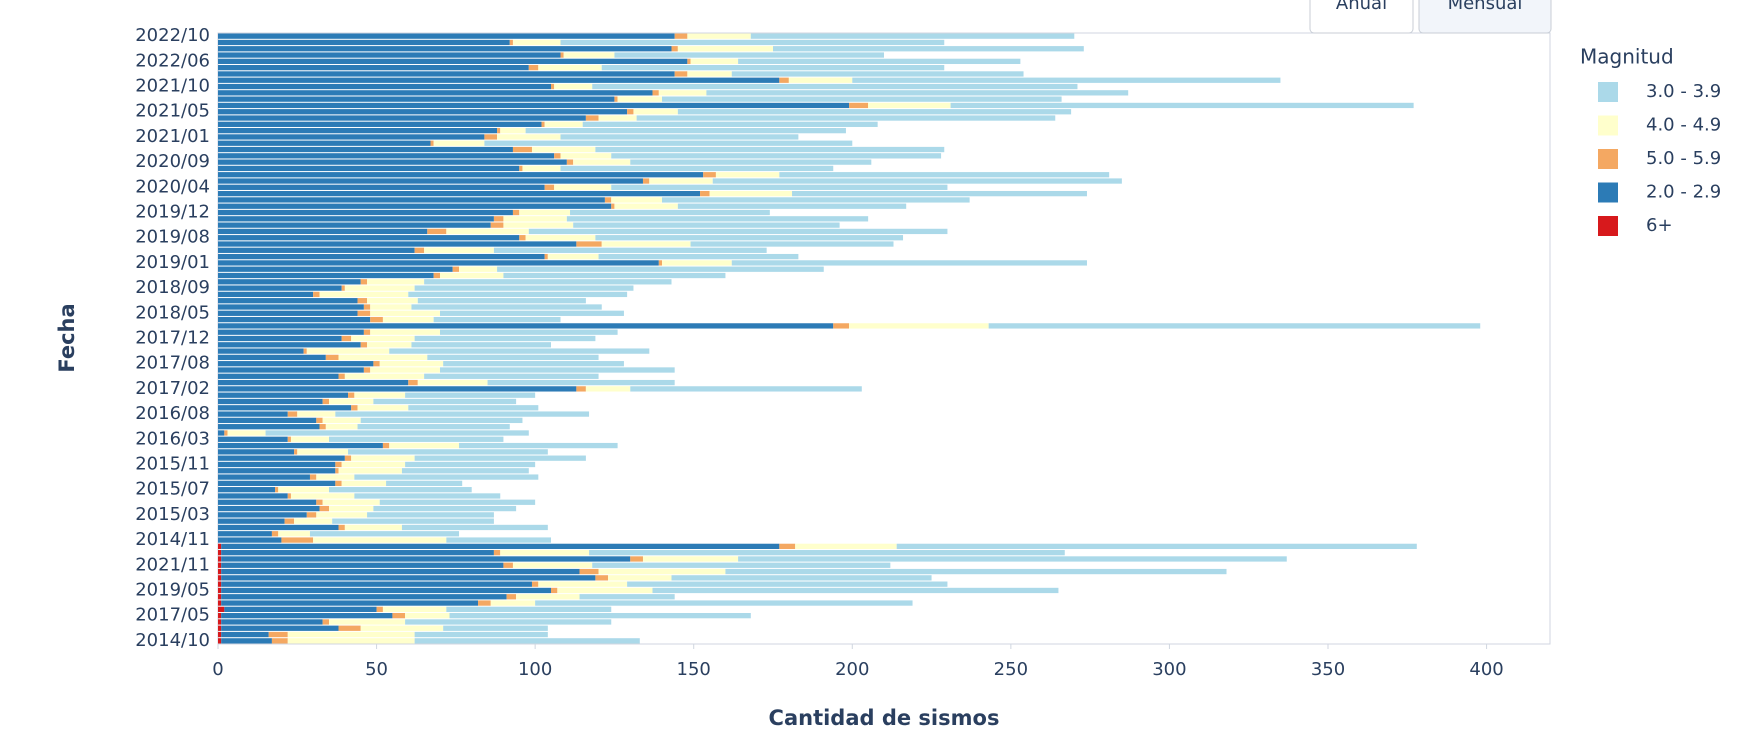  What do you see at coordinates (1361, 7) in the screenshot?
I see `button-label: Anual` at bounding box center [1361, 7].